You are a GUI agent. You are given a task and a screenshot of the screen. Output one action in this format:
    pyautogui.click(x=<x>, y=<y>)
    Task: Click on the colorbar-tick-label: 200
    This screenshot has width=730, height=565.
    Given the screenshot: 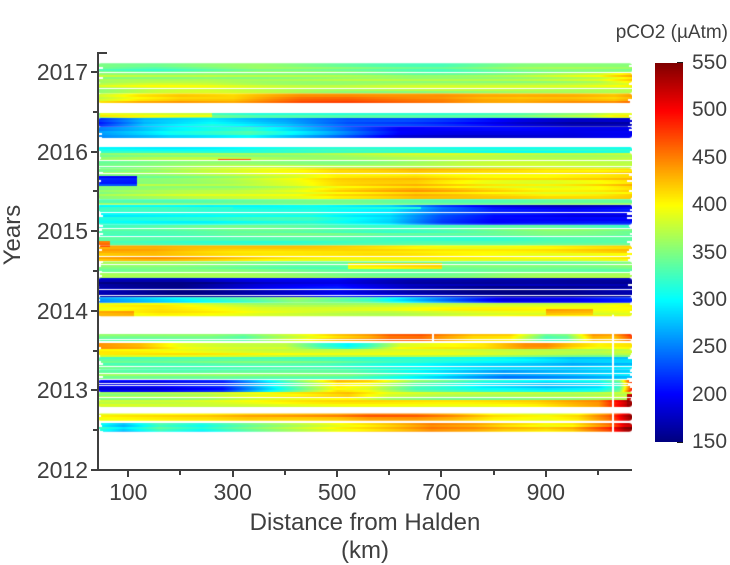 What is the action you would take?
    pyautogui.click(x=710, y=394)
    